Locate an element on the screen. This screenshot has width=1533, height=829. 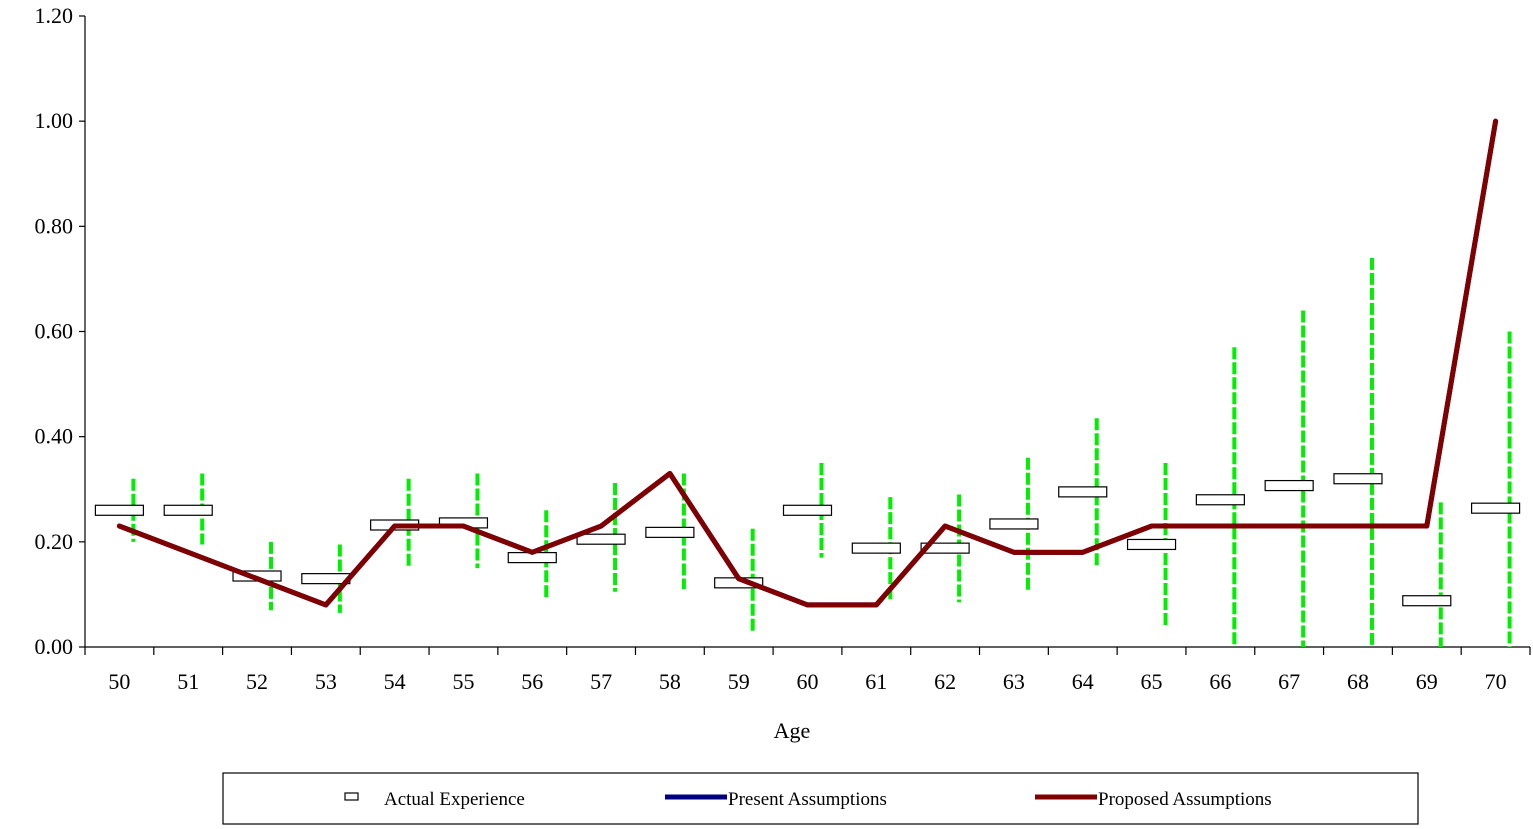
x-tick-label-65: 65 is located at coordinates (1152, 681).